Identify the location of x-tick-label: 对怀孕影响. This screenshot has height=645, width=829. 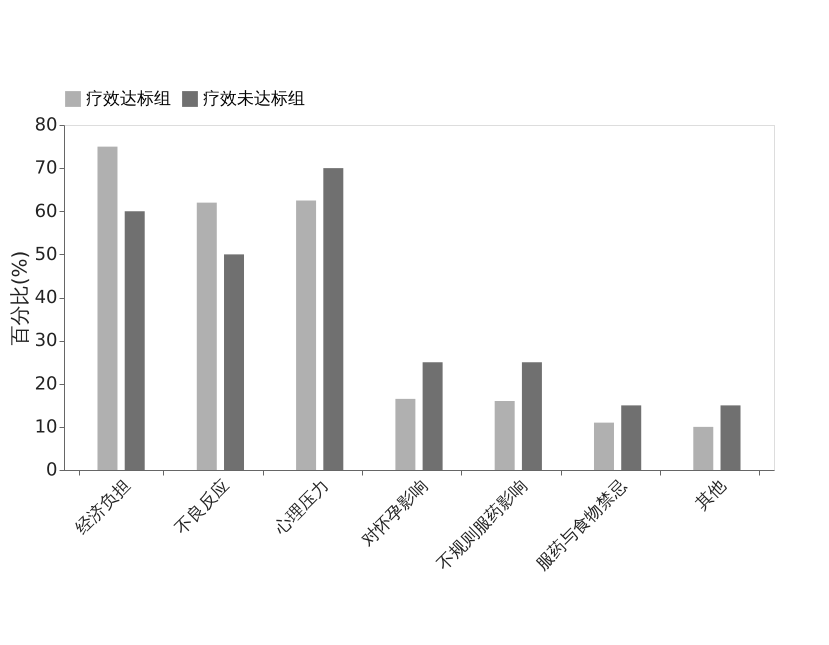
(395, 513).